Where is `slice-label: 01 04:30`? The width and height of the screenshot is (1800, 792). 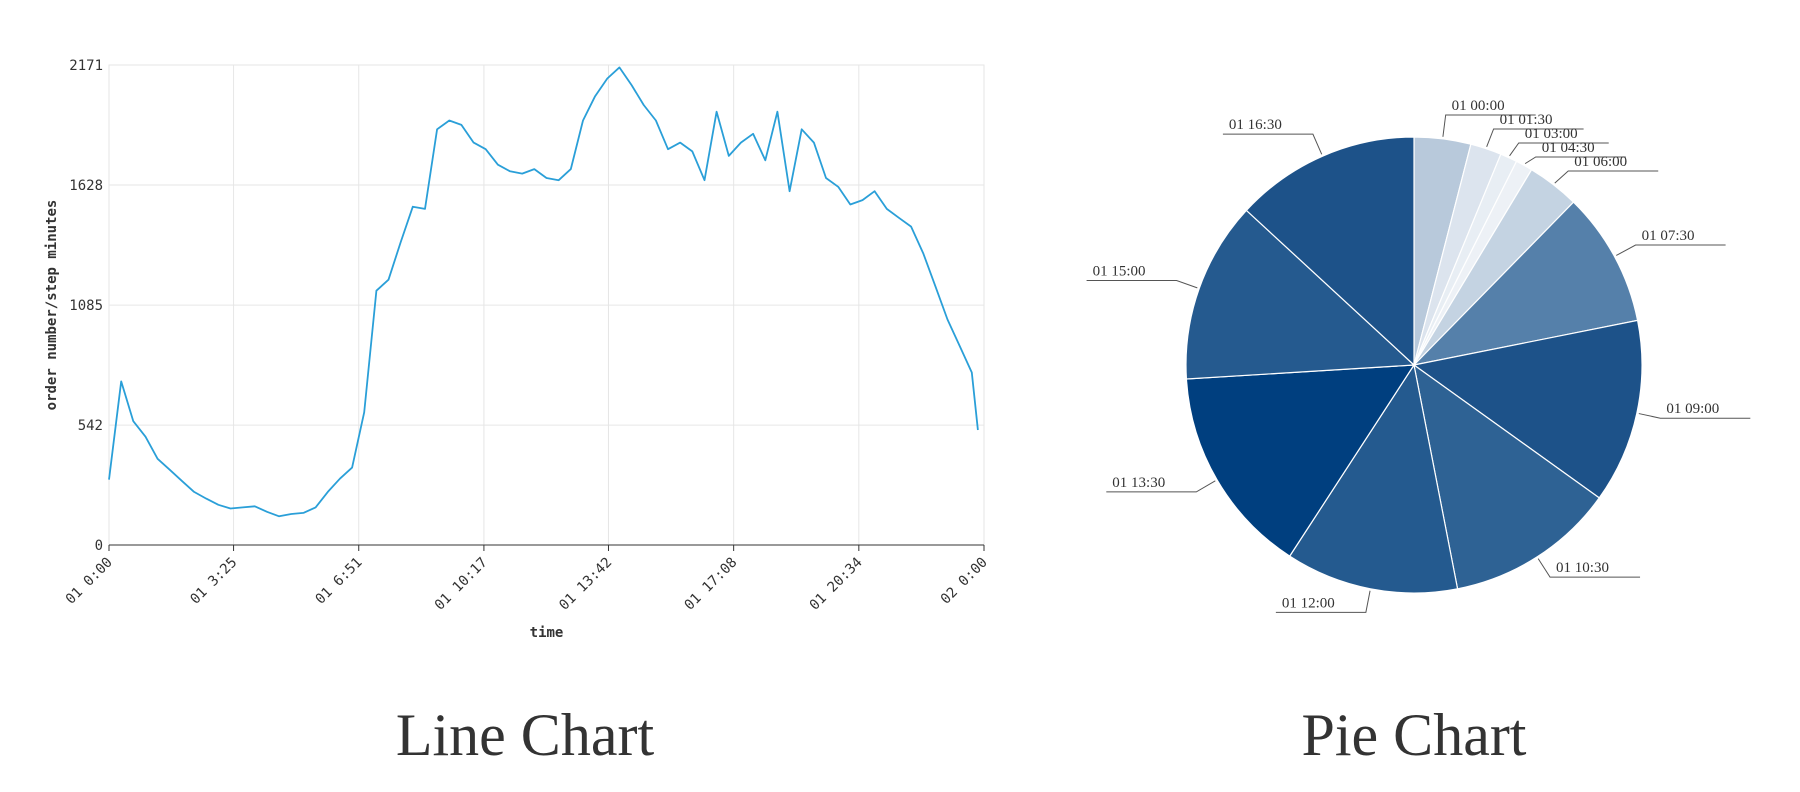
slice-label: 01 04:30 is located at coordinates (1568, 148).